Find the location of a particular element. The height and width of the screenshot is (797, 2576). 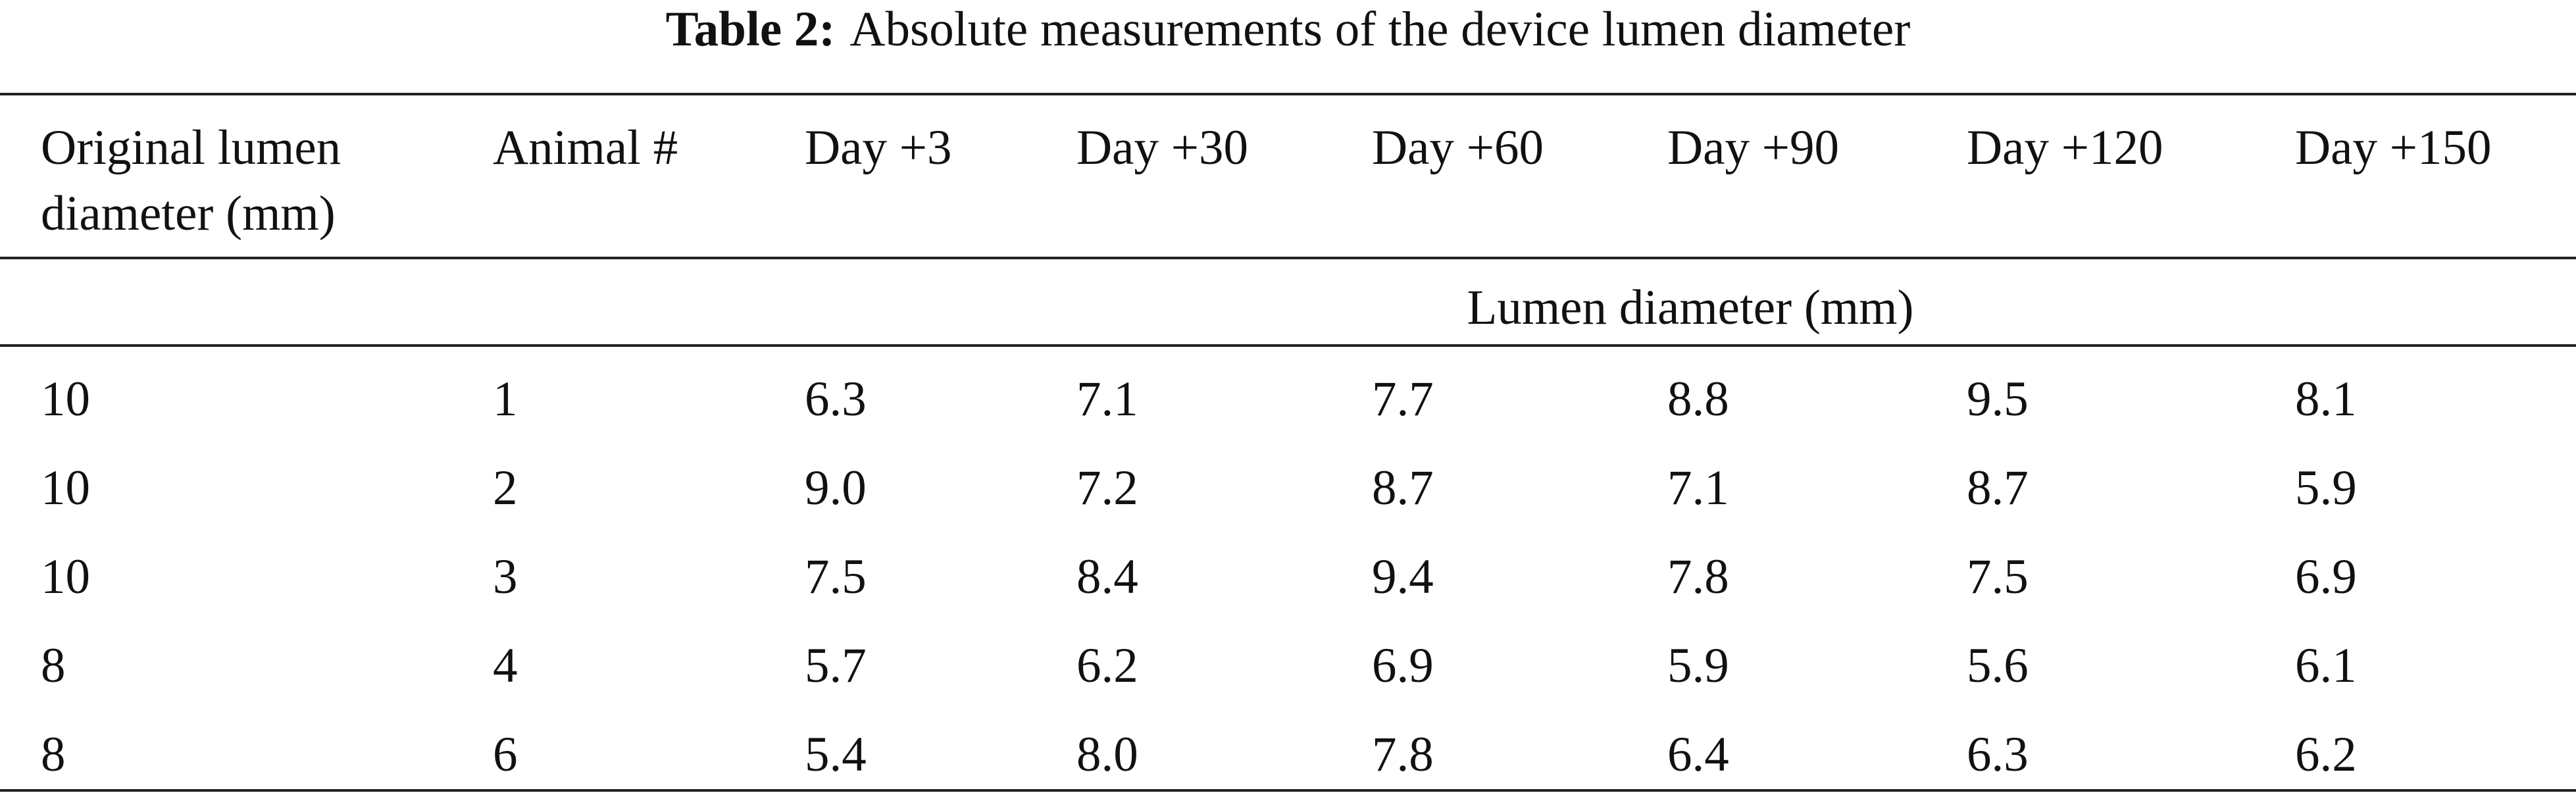

table-cell: 8.8 is located at coordinates (1698, 399).